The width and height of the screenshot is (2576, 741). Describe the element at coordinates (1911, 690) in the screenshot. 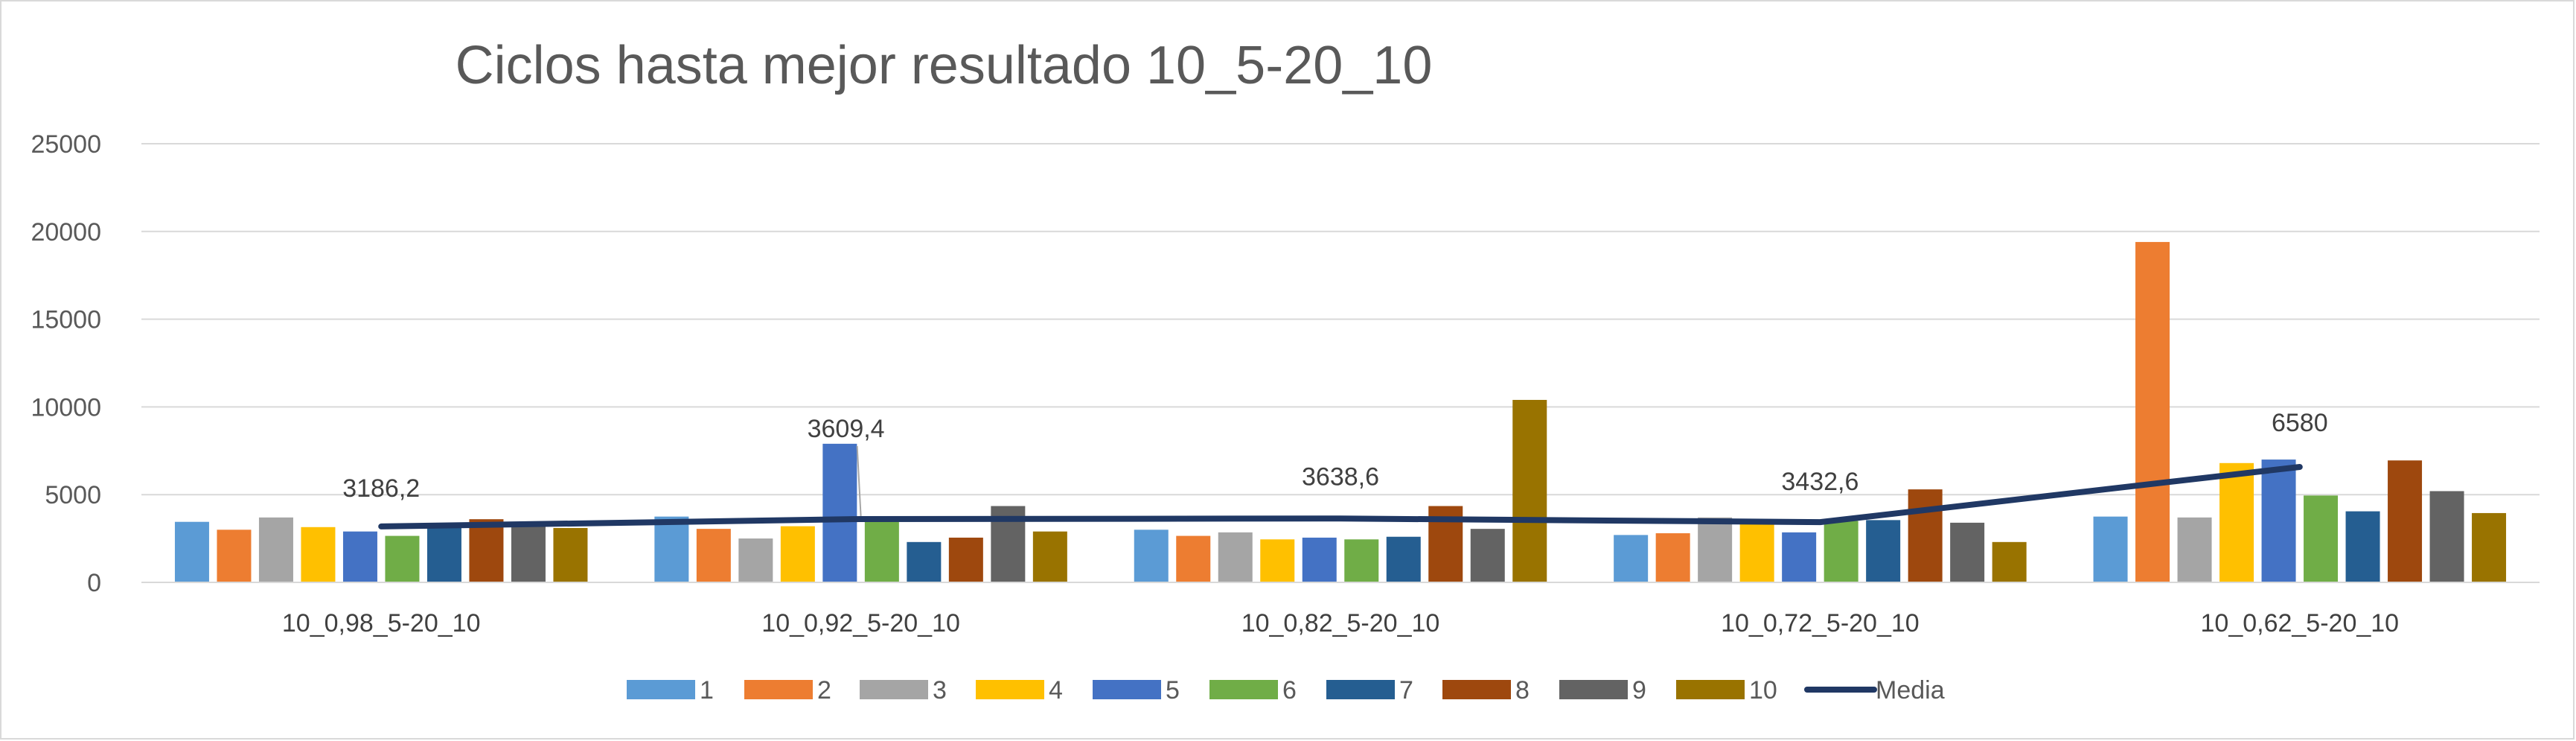

I see `legend-label: Media` at that location.